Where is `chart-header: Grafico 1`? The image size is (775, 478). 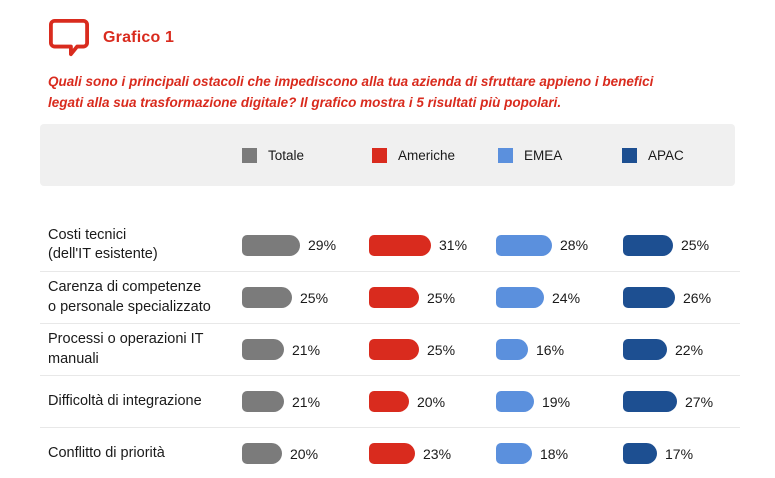 chart-header: Grafico 1 is located at coordinates (111, 38).